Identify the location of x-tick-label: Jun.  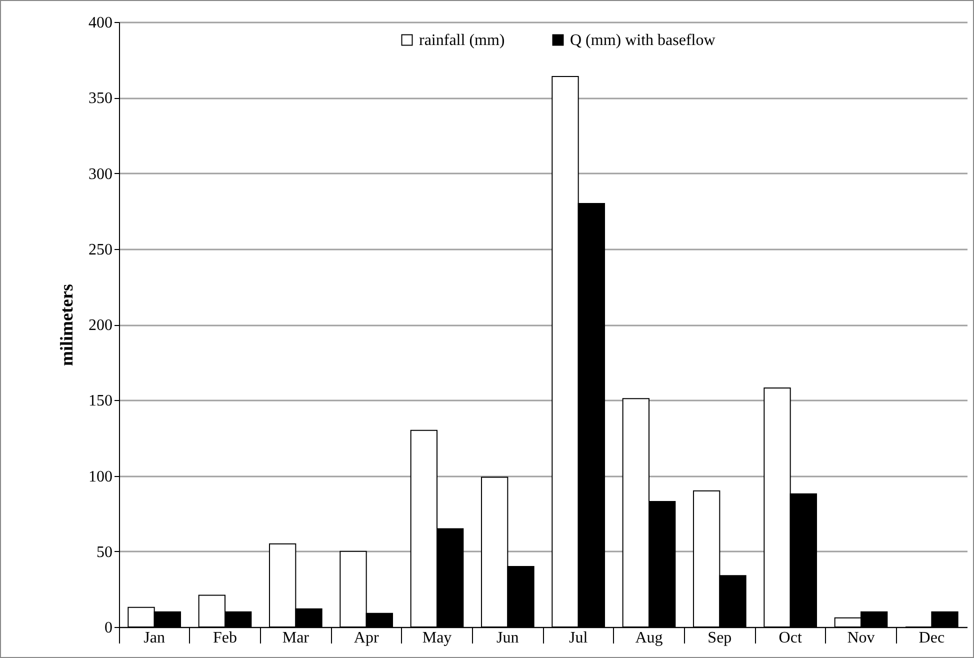
(507, 638).